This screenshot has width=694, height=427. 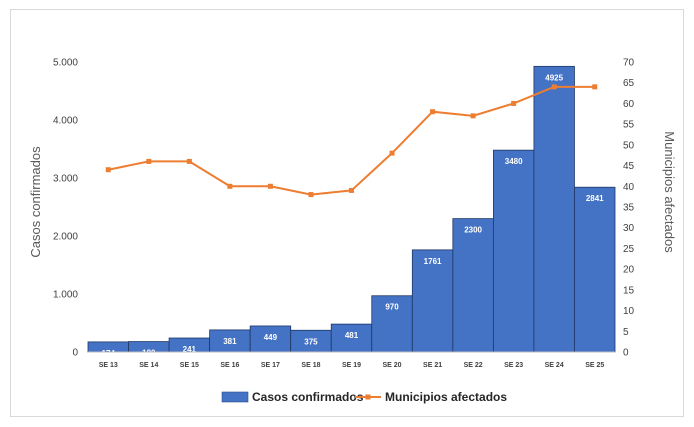 What do you see at coordinates (629, 208) in the screenshot?
I see `y-right-tick-label: 35` at bounding box center [629, 208].